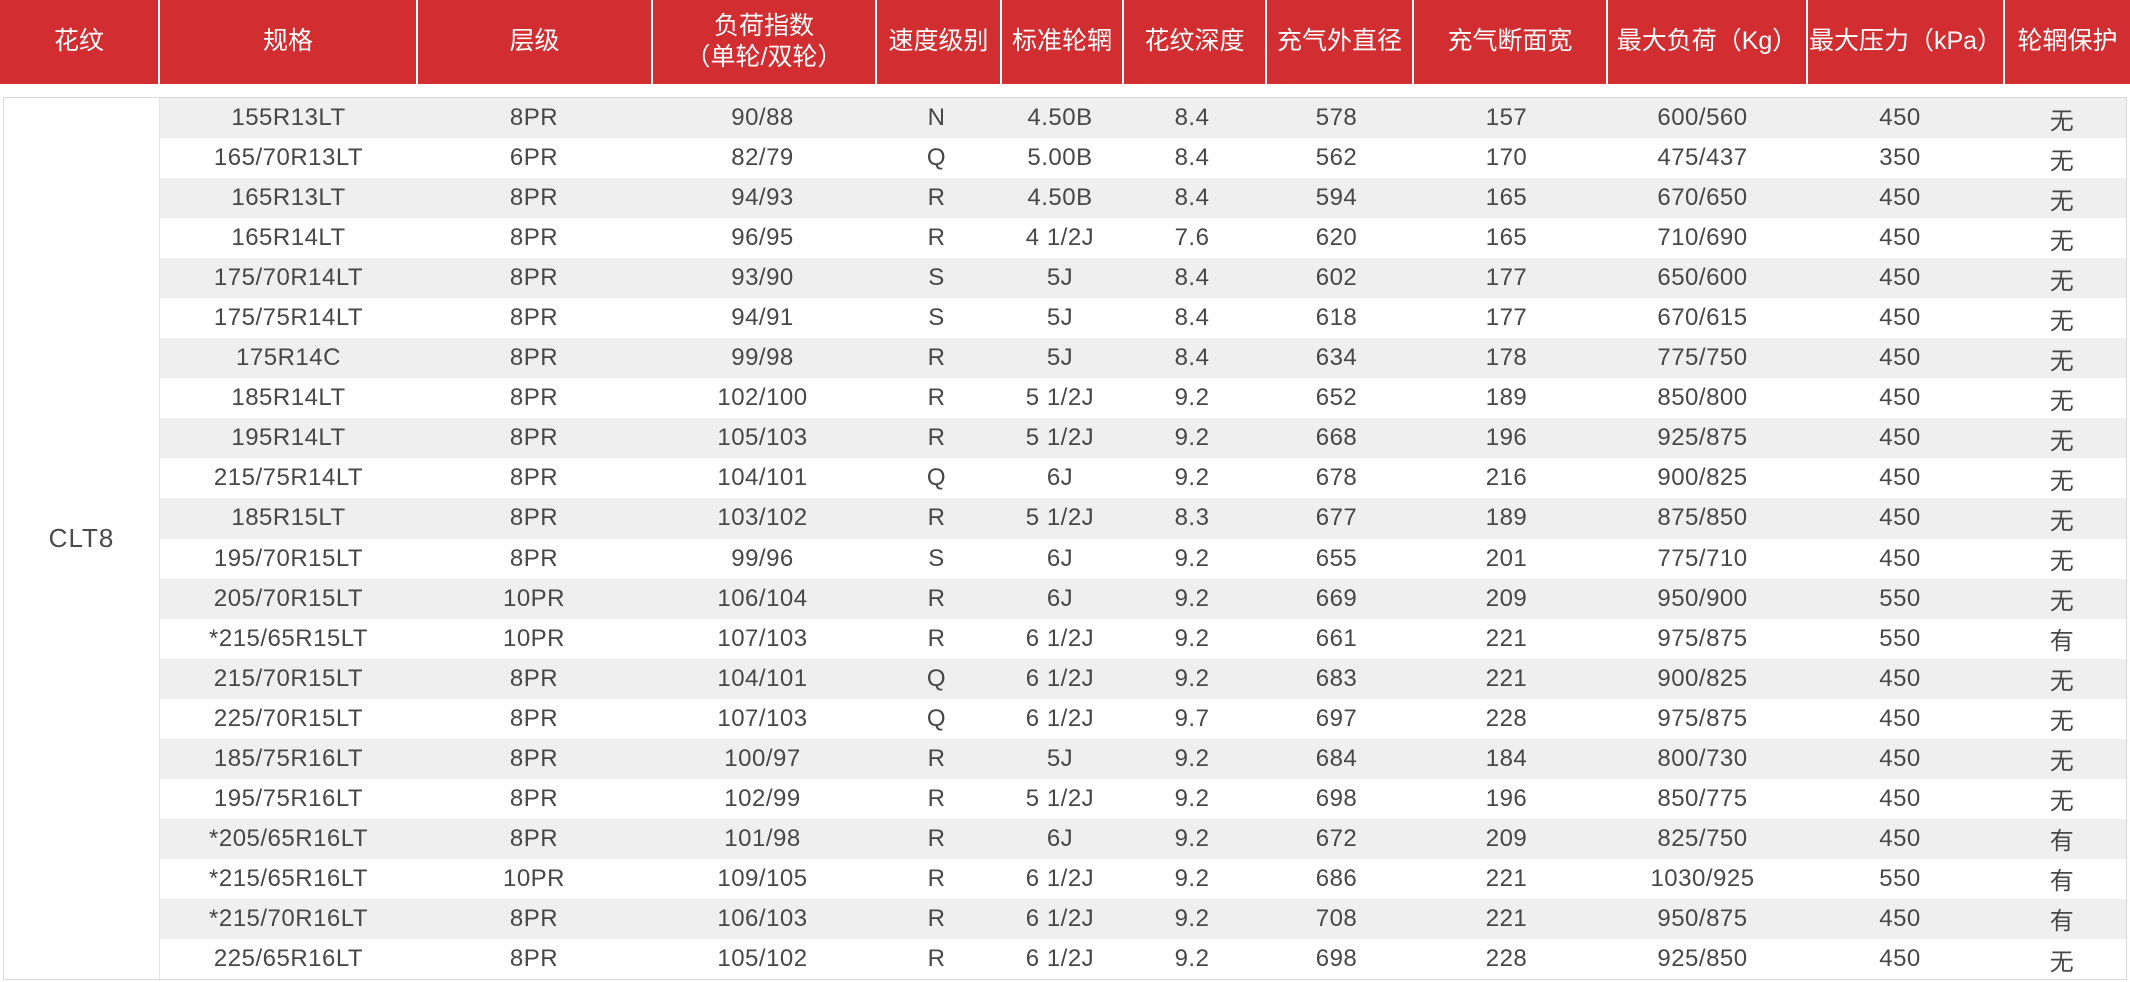 This screenshot has width=2130, height=982. Describe the element at coordinates (1506, 198) in the screenshot. I see `cell-section_width: 165` at that location.